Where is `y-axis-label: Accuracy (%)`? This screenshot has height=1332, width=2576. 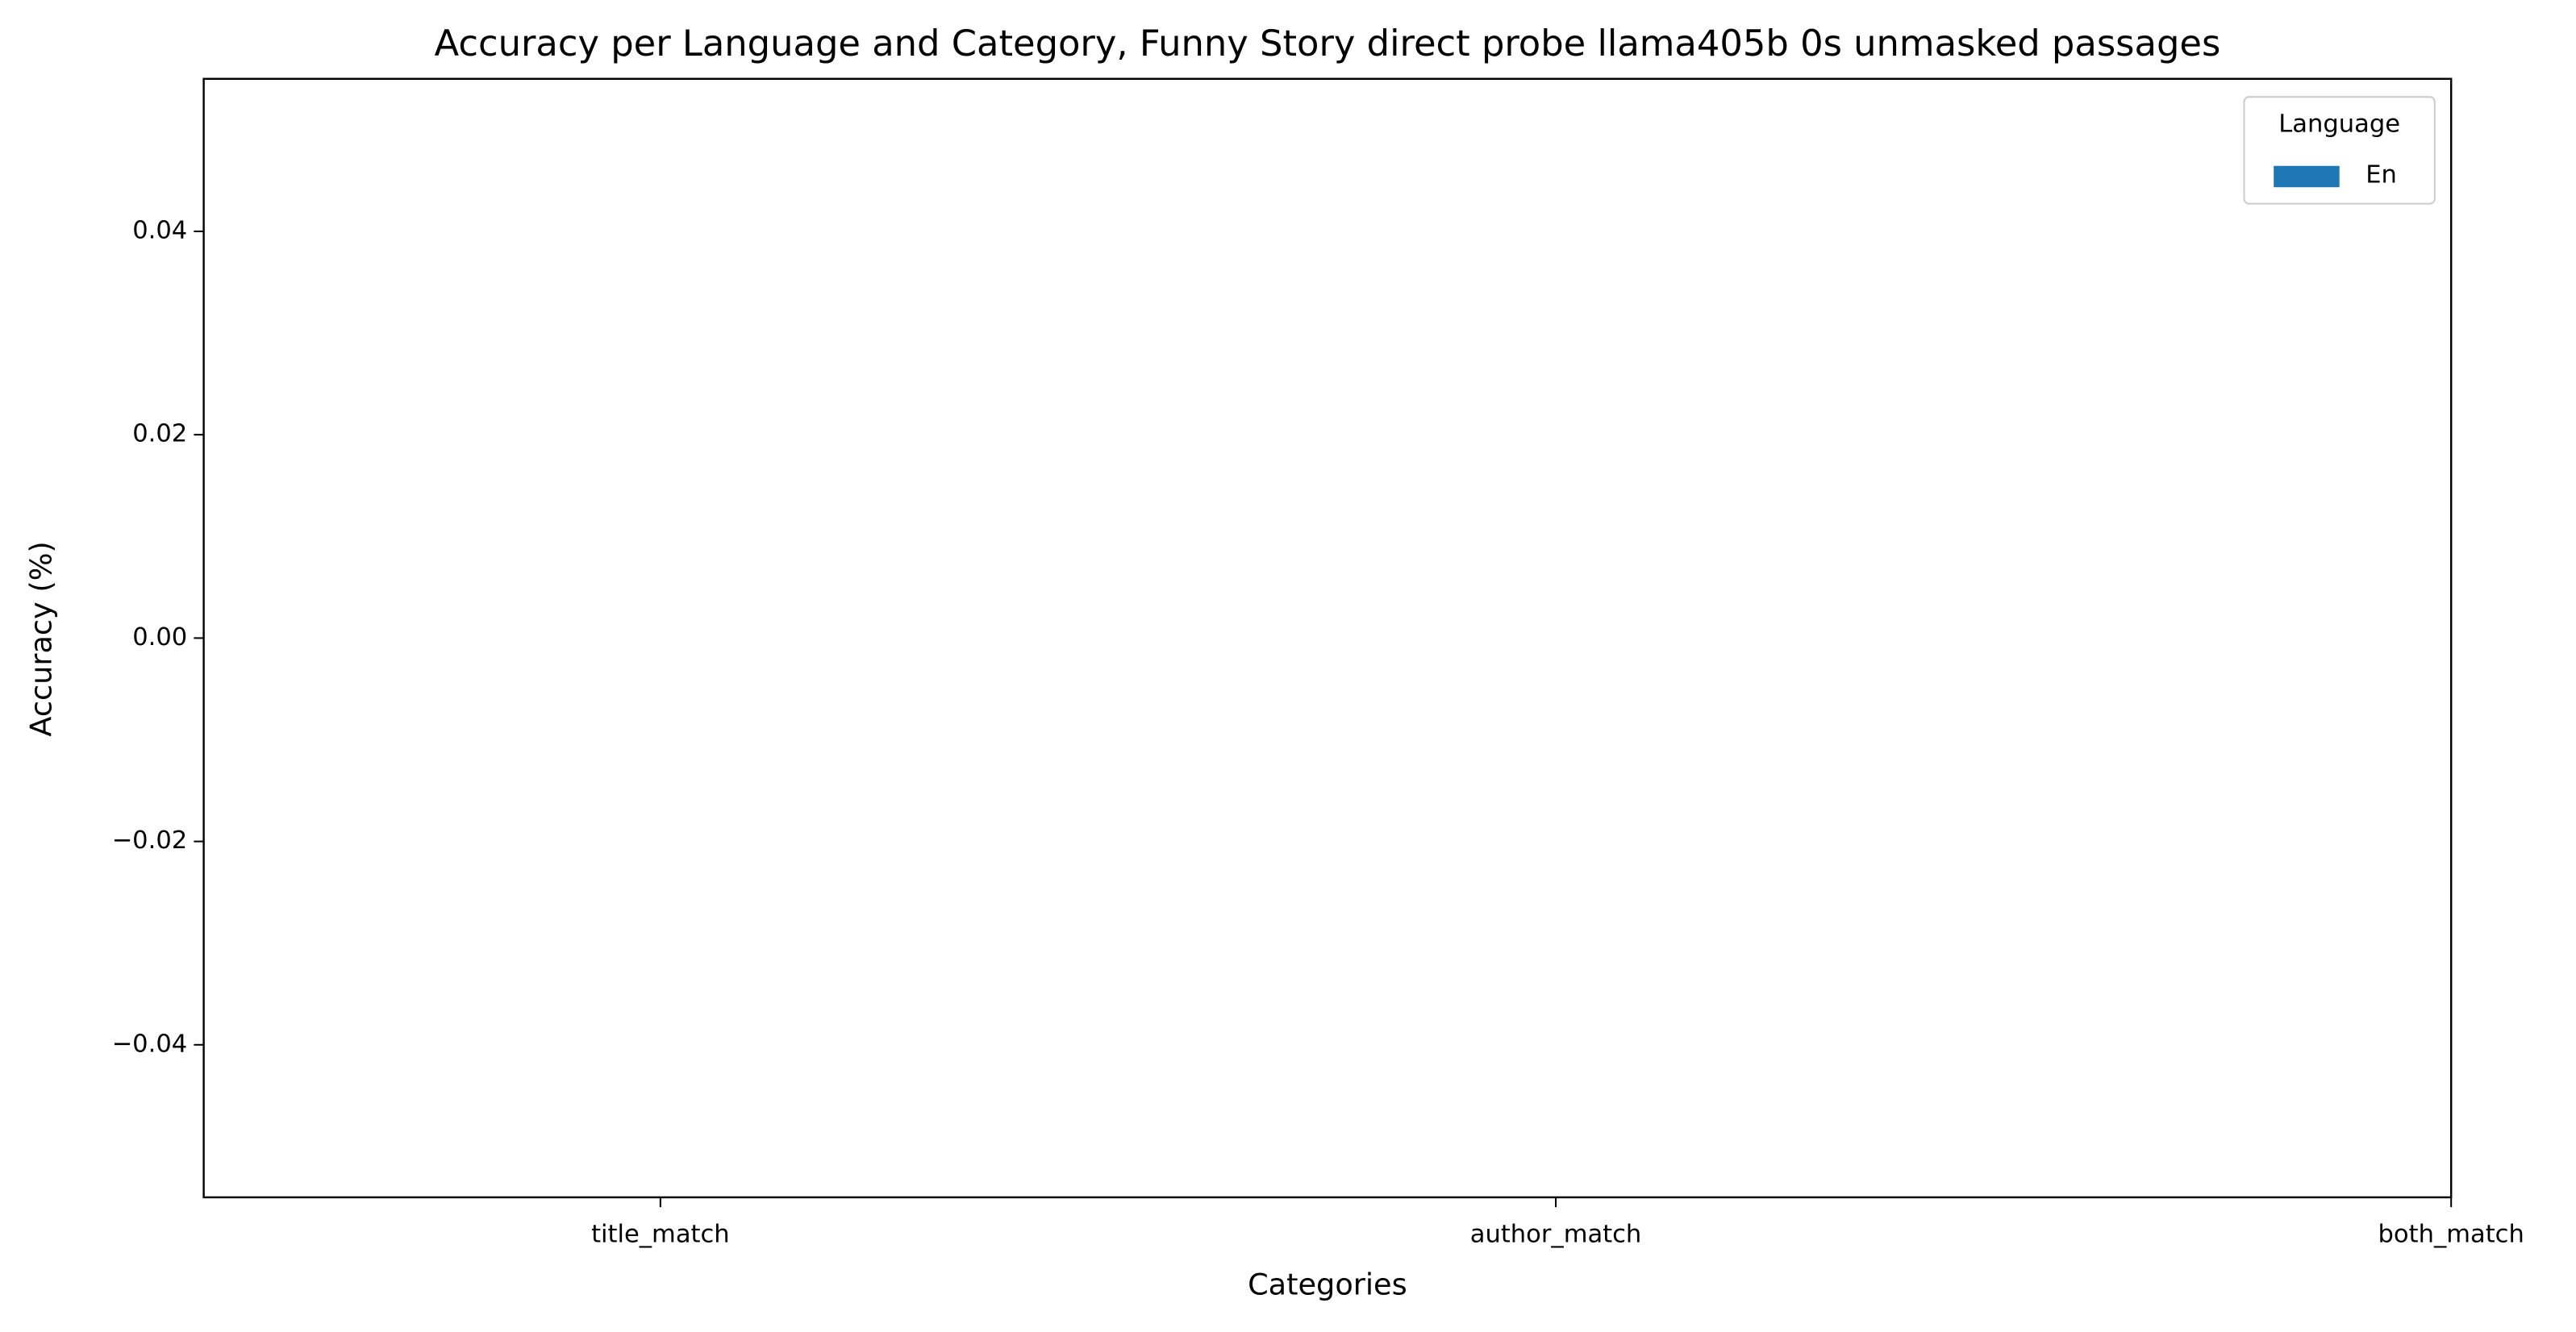
y-axis-label: Accuracy (%) is located at coordinates (40, 638).